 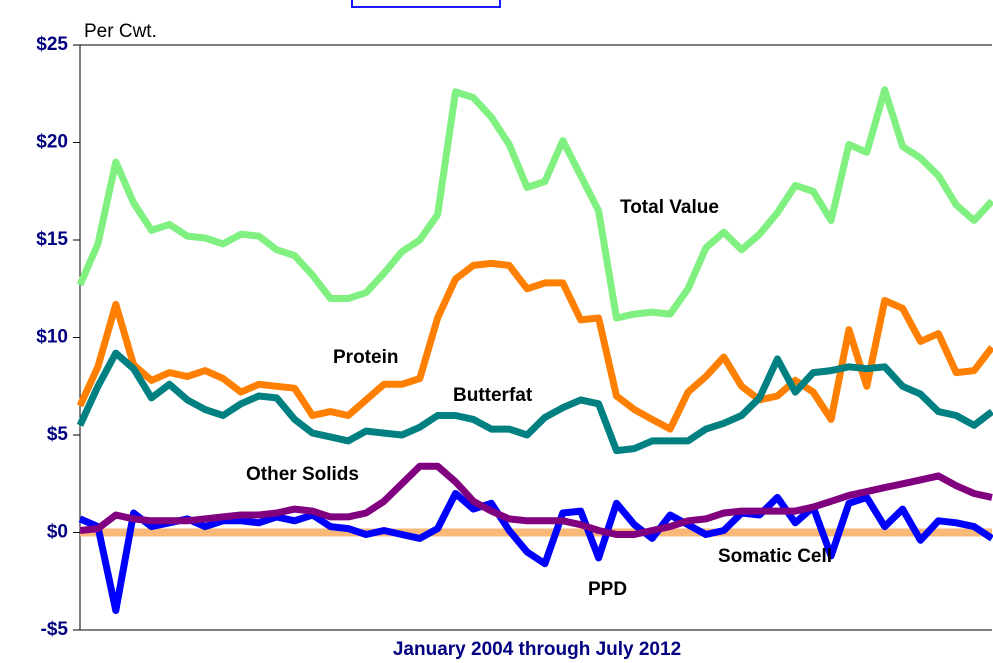 I want to click on y-tick-label: -$5, so click(x=55, y=629).